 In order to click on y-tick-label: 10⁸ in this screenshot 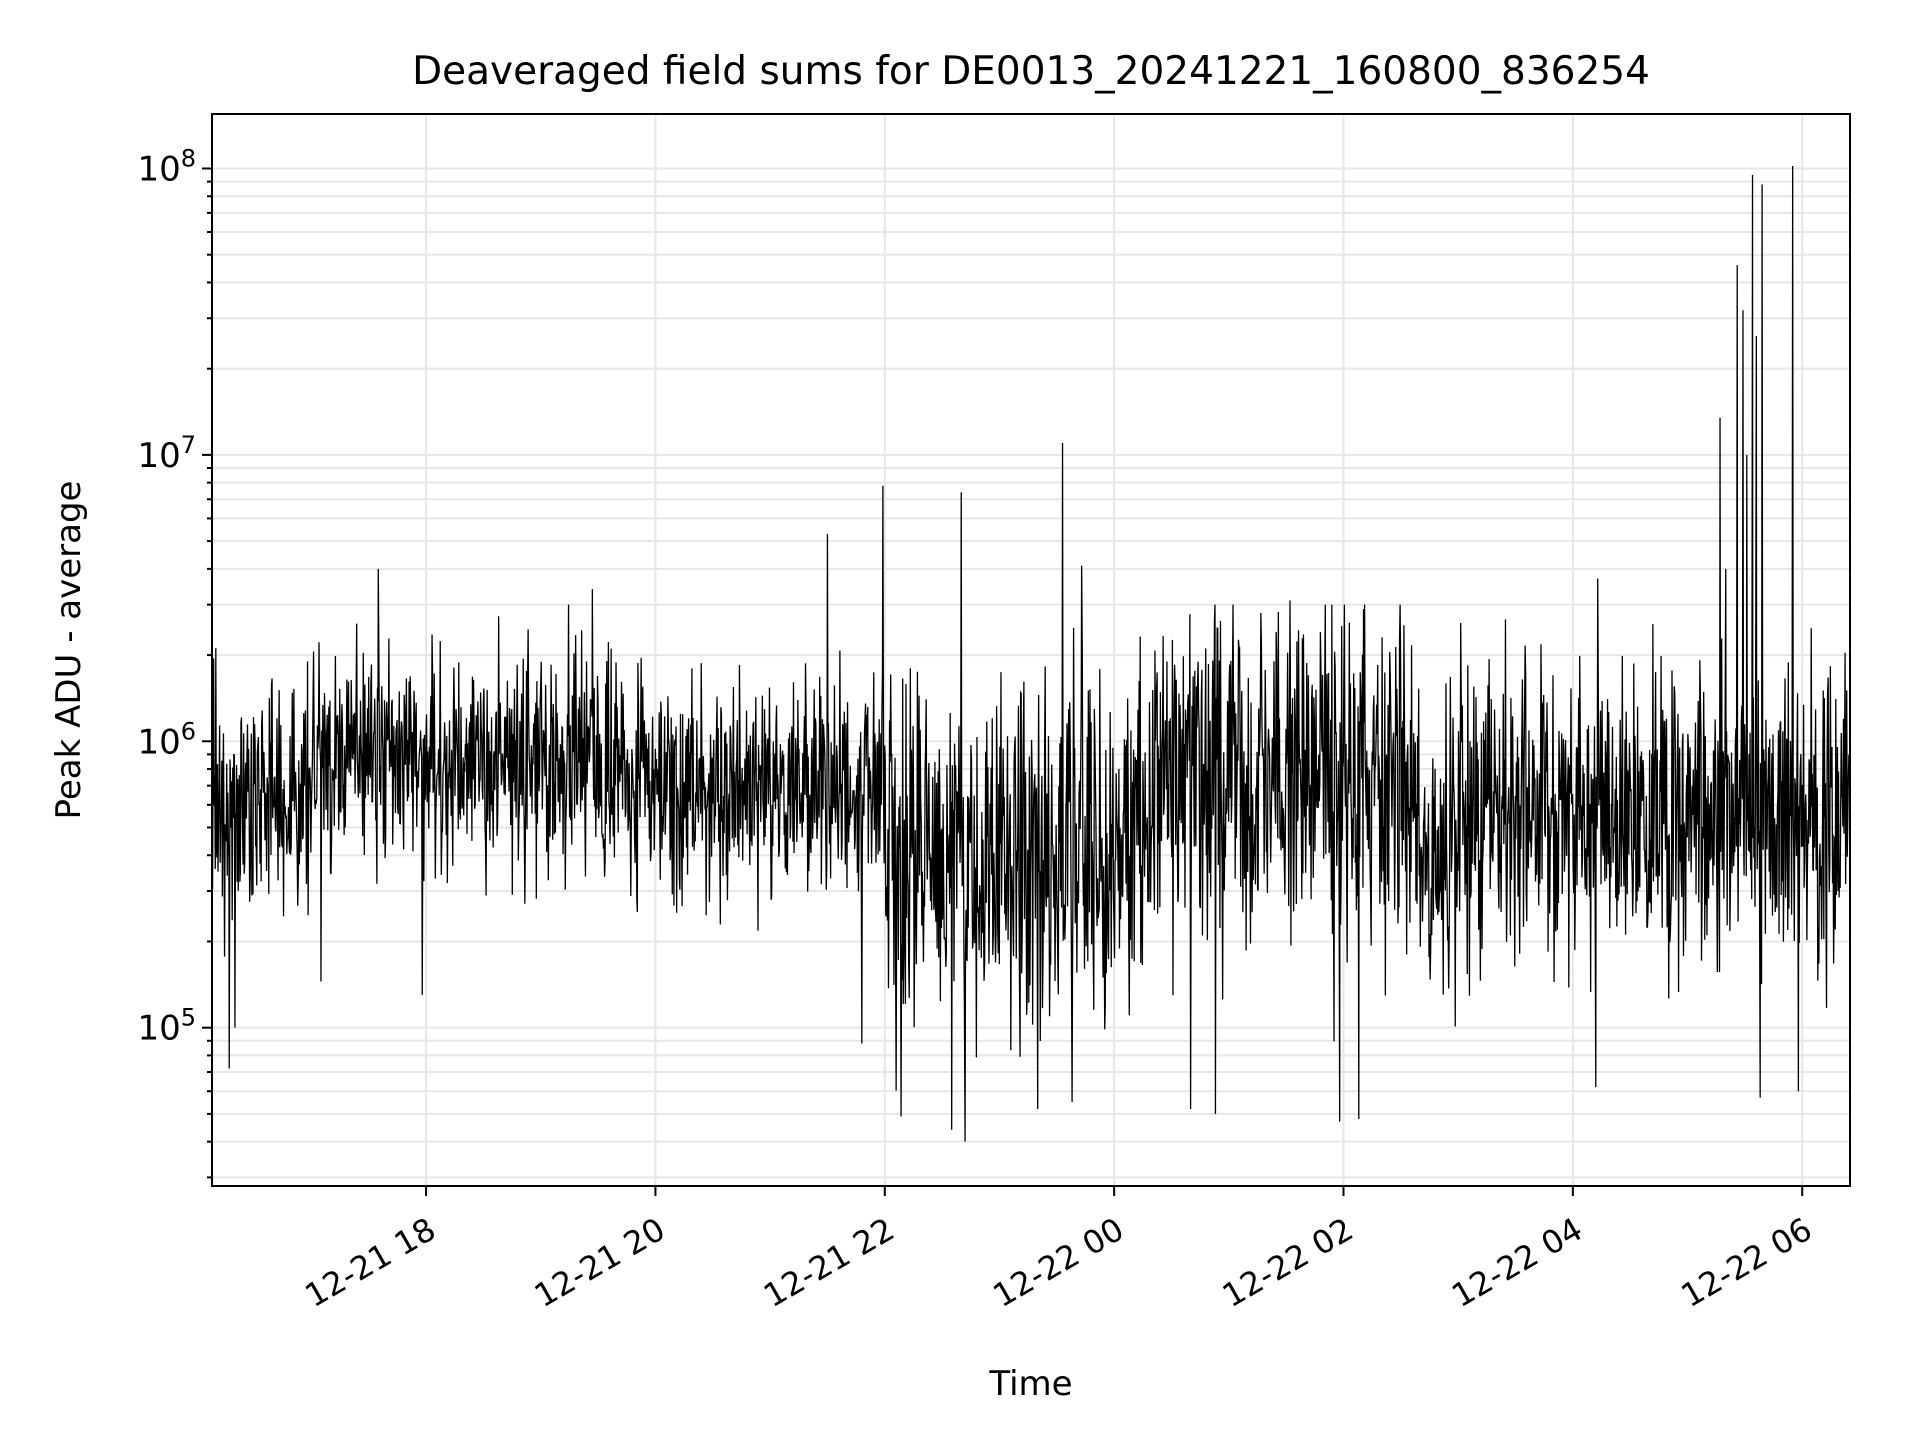, I will do `click(166, 167)`.